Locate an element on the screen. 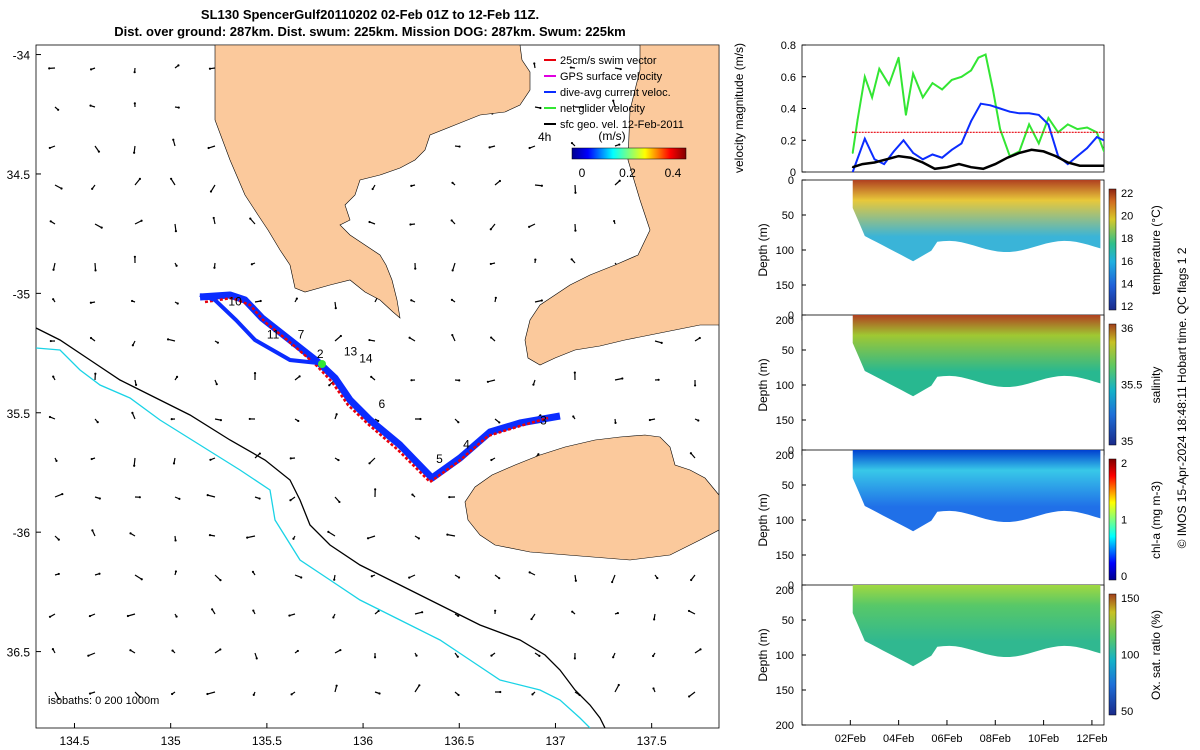  velocity-series-net is located at coordinates (977, 105).